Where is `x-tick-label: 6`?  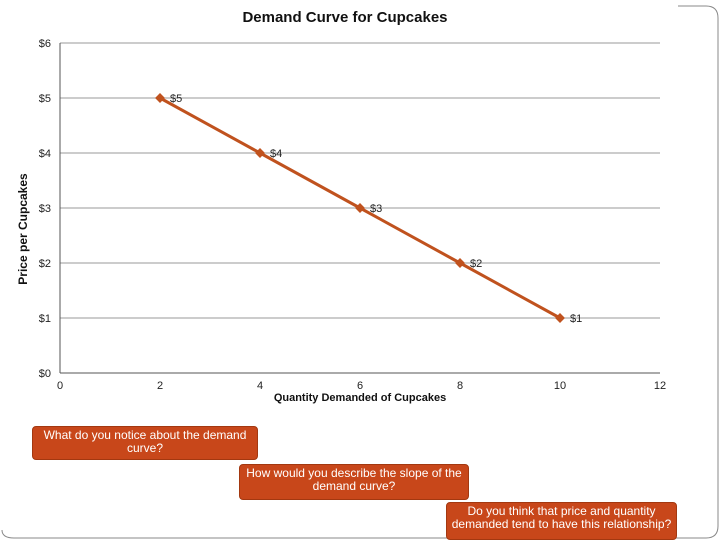
x-tick-label: 6 is located at coordinates (360, 386).